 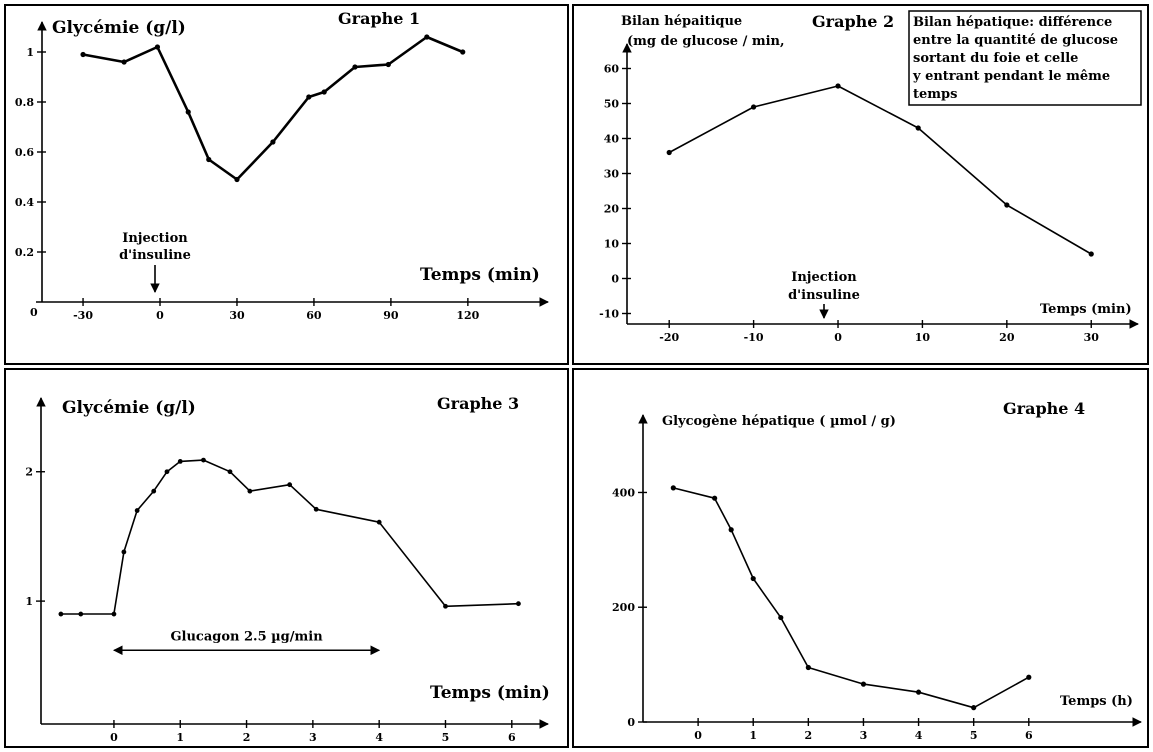 I want to click on chart4-x-tick-label: 0, so click(x=698, y=735).